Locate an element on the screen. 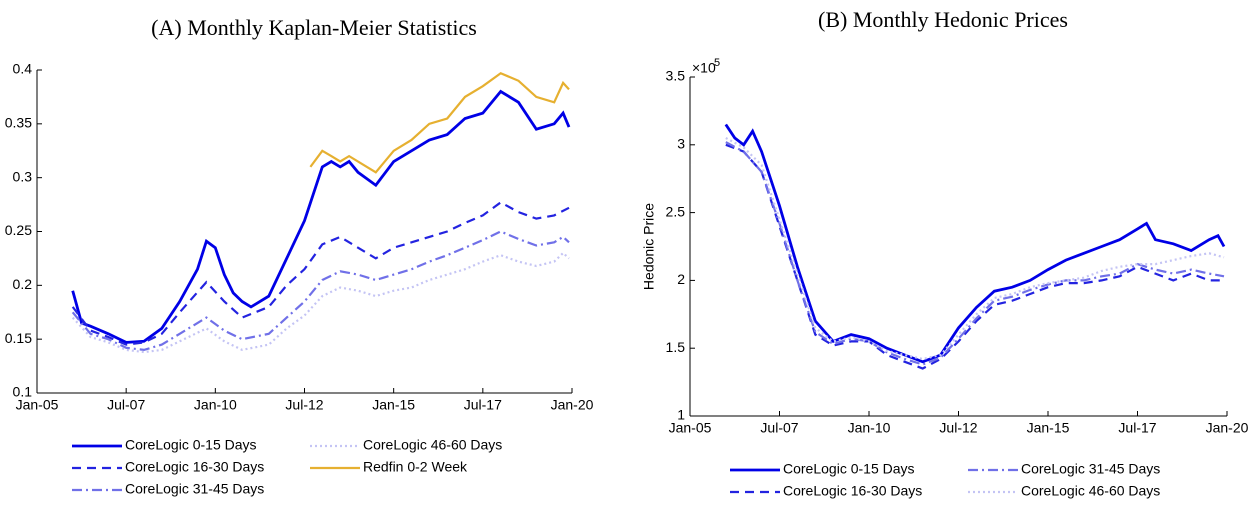 The image size is (1260, 511). legend-label: Redfin 0-2 Week is located at coordinates (415, 467).